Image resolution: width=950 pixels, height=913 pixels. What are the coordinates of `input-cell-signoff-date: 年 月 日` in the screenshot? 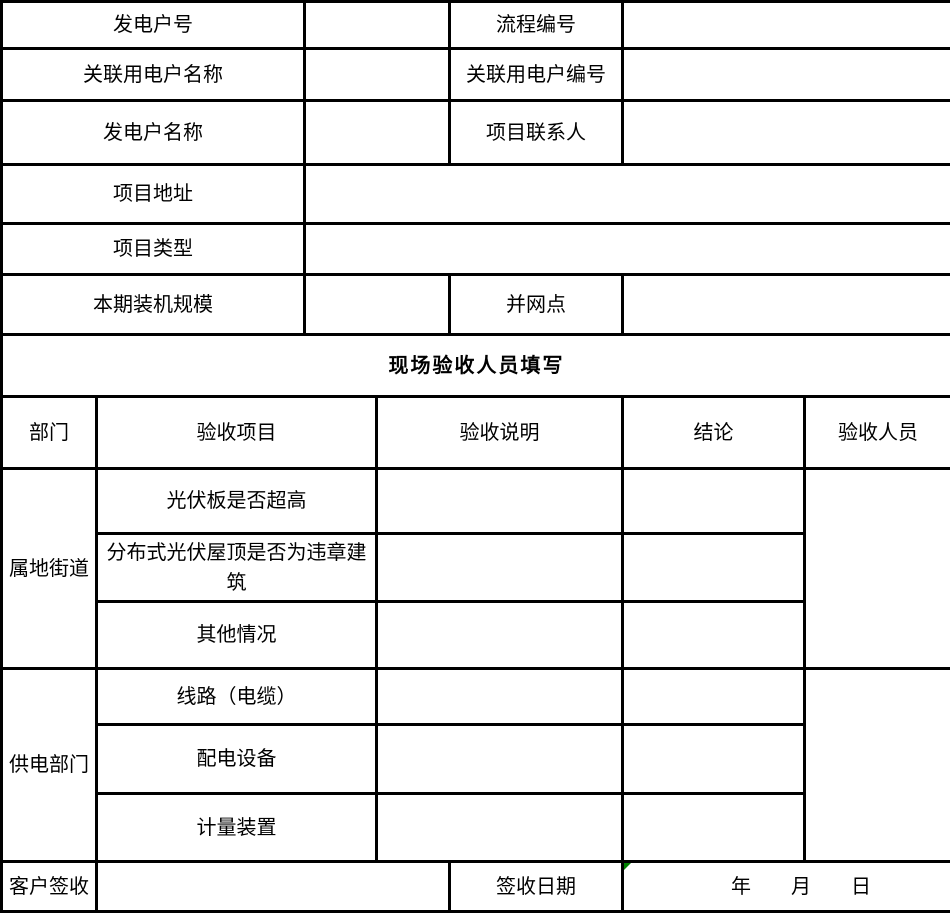 It's located at (785, 886).